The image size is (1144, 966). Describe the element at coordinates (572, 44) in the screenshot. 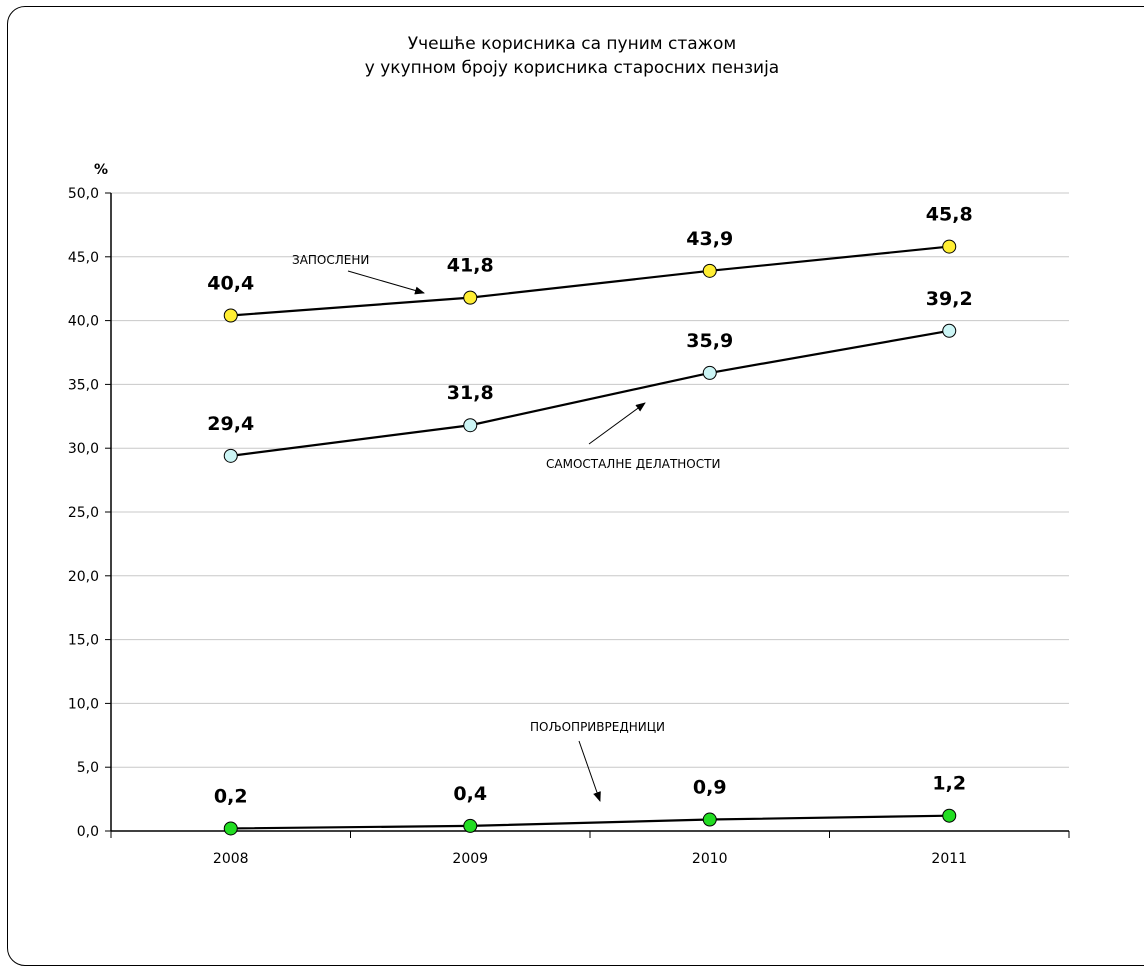

I see `chart-title-line-1: Учешће корисника са пуним стажом` at that location.